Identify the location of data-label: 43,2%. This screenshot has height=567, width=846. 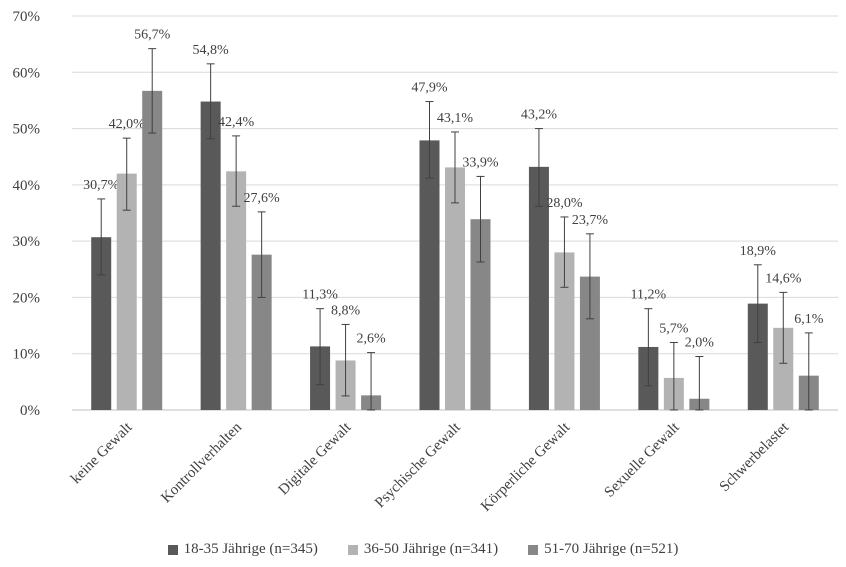
(539, 115).